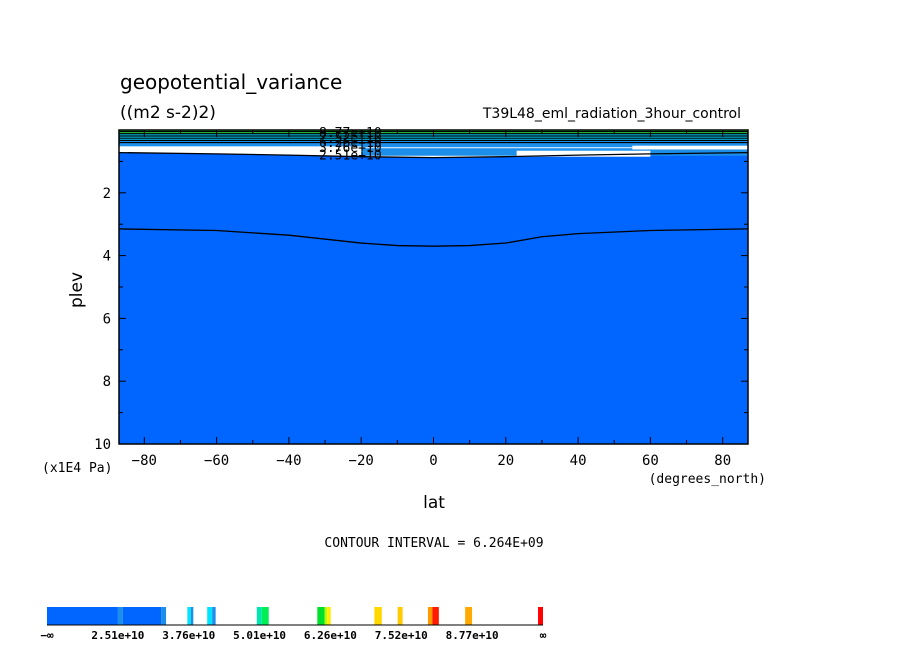  Describe the element at coordinates (690, 147) in the screenshot. I see `band-white-right` at that location.